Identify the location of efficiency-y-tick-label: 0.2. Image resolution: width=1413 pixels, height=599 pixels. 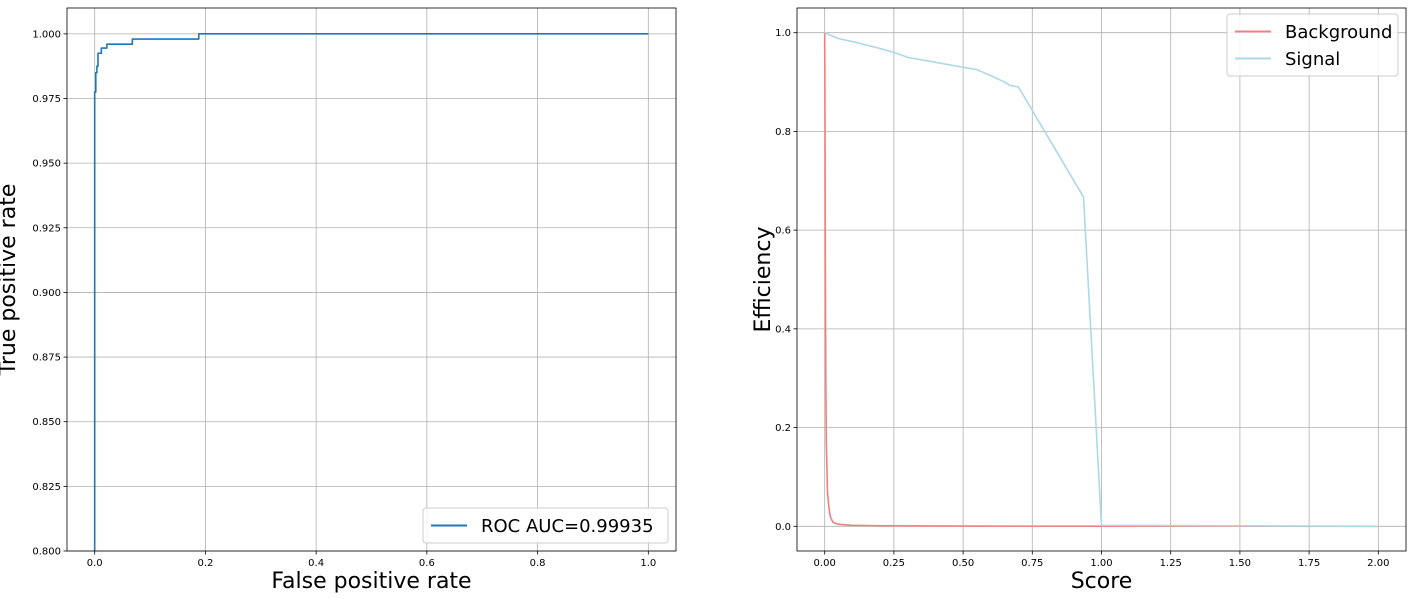
(783, 428).